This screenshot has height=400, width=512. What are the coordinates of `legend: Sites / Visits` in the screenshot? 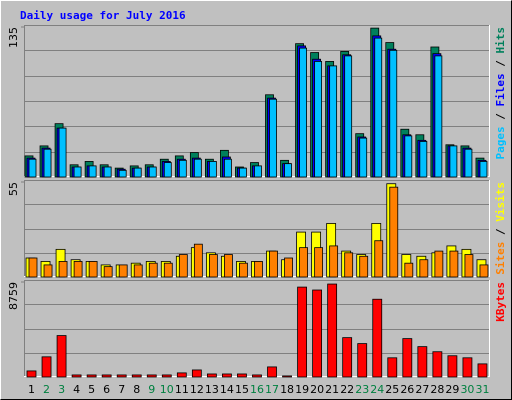 It's located at (500, 228).